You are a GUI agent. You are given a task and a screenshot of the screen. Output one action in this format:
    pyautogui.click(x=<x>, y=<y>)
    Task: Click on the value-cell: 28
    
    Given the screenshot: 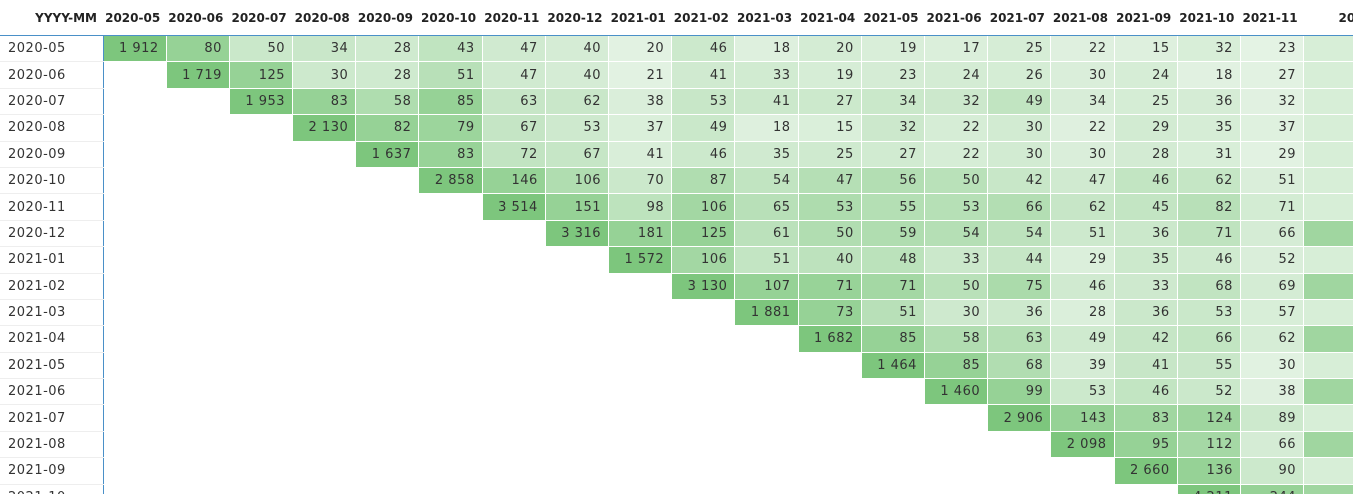 What is the action you would take?
    pyautogui.click(x=387, y=75)
    